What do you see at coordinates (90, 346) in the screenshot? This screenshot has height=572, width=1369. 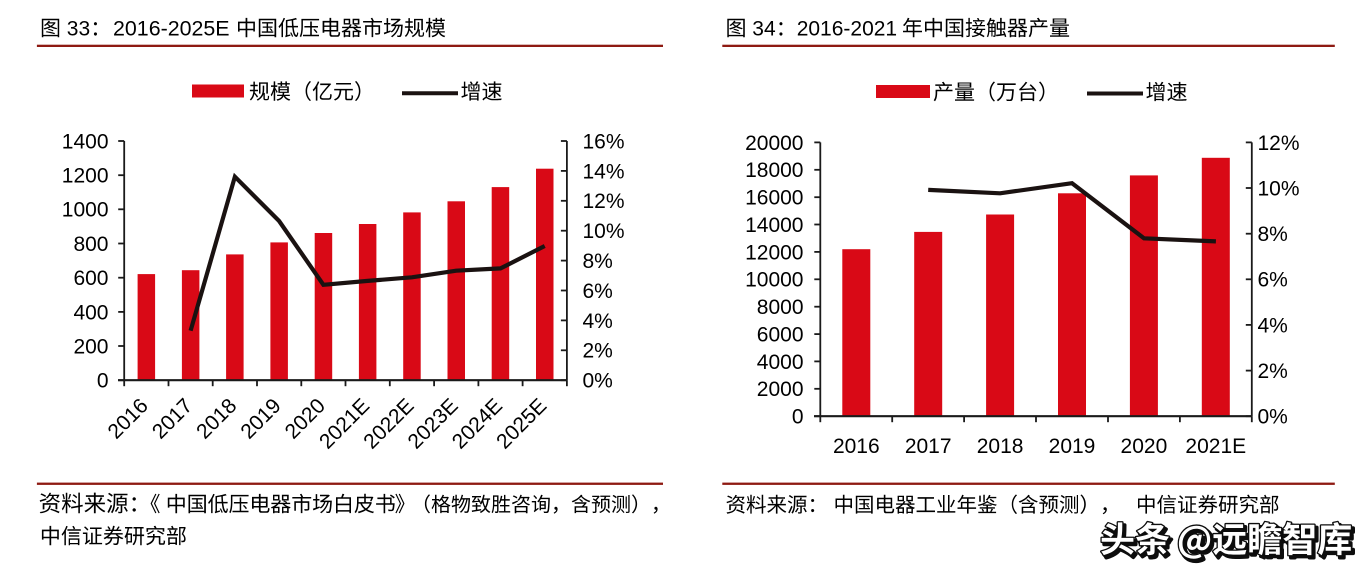 I see `svg-text: 200` at bounding box center [90, 346].